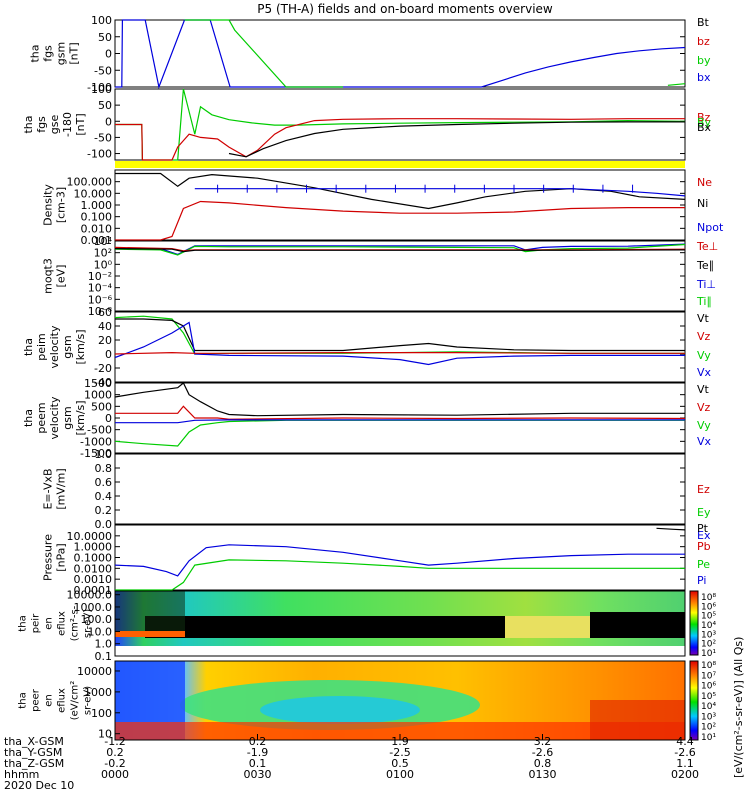  What do you see at coordinates (103, 264) in the screenshot?
I see `y-tick-label: 10⁰` at bounding box center [103, 264].